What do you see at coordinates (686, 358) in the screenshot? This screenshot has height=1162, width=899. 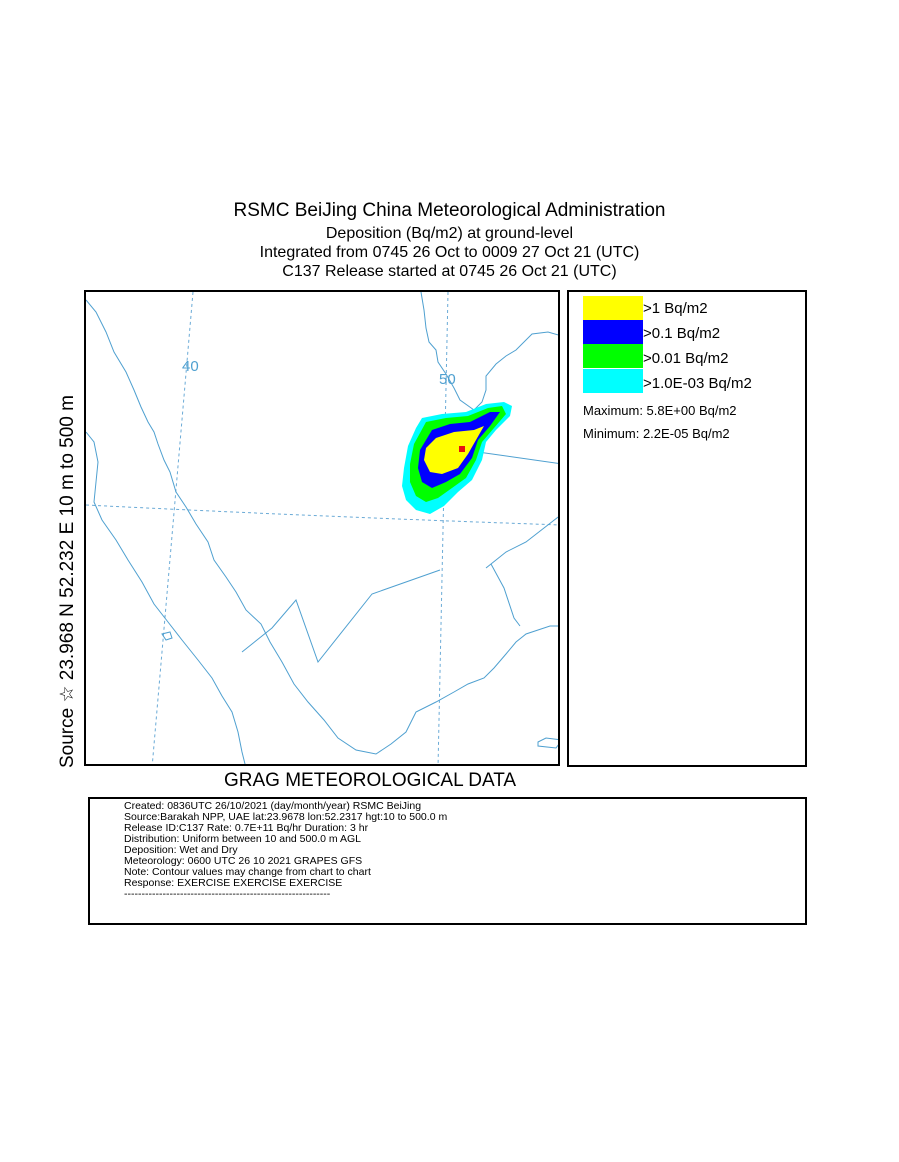 I see `legend-label-3: >0.01 Bq/m2` at bounding box center [686, 358].